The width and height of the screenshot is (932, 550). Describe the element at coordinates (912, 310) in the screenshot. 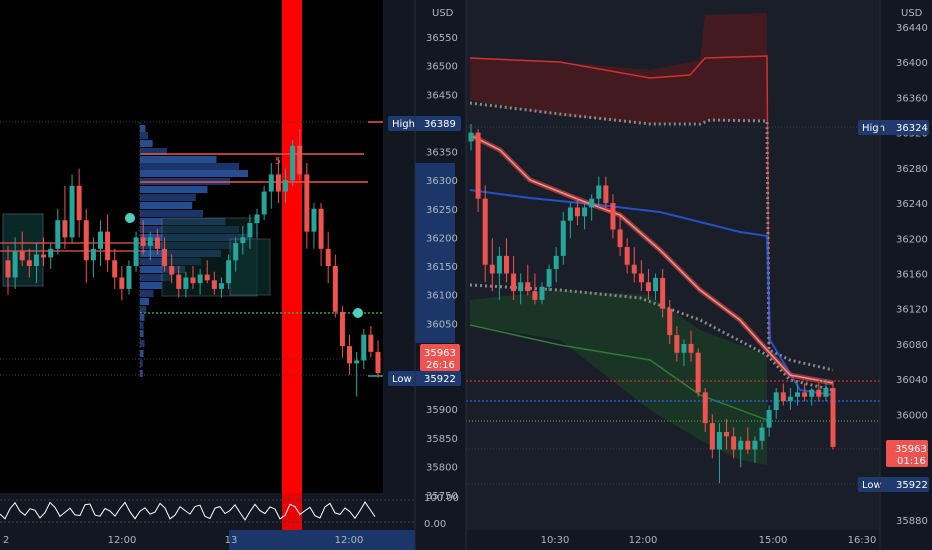

I see `price-tick-label: 36120` at that location.